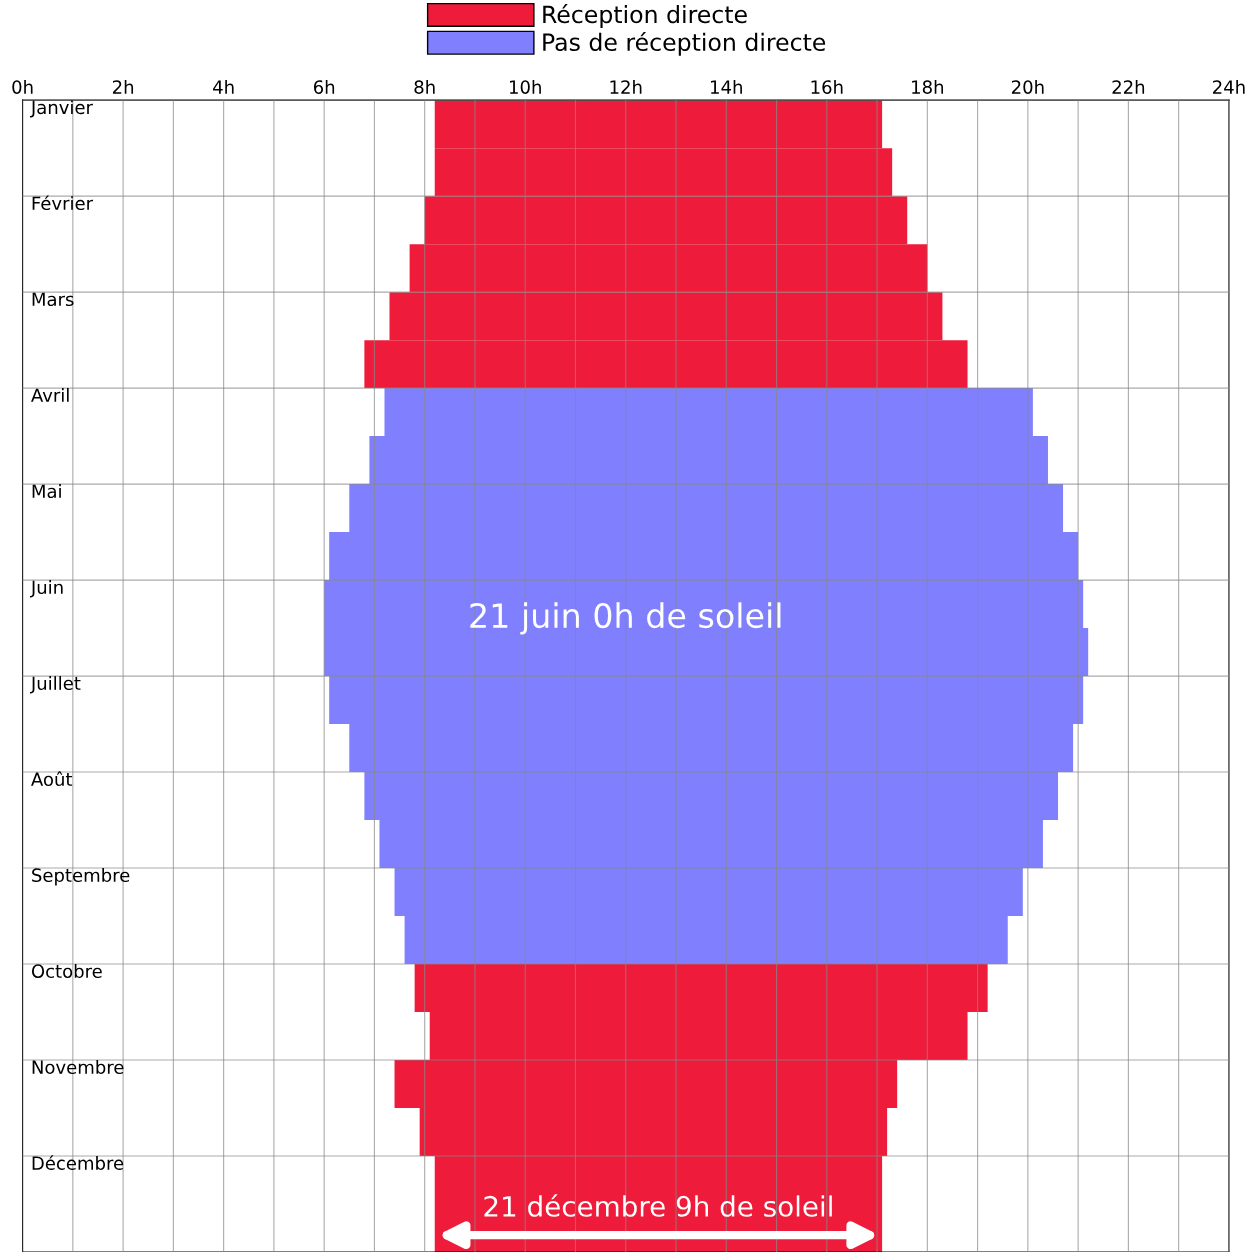 The image size is (1254, 1252). I want to click on y-tick-label: Février, so click(63, 203).